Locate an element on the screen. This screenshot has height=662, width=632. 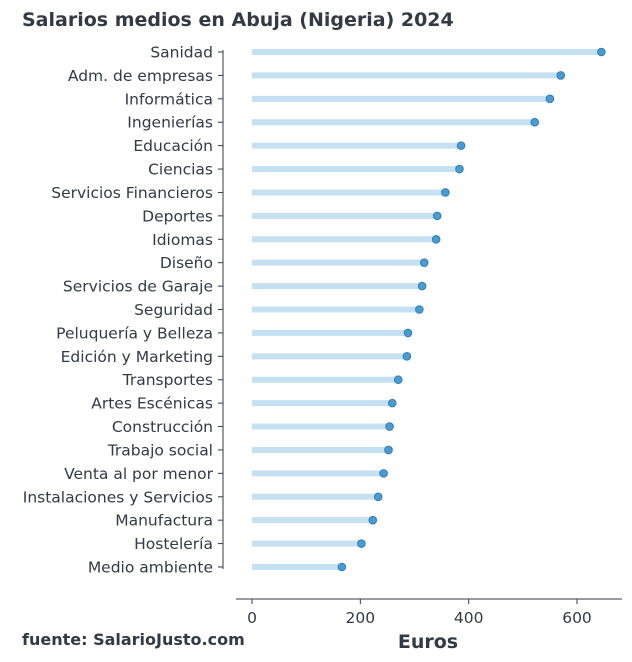
category-label: Manufactura is located at coordinates (164, 521).